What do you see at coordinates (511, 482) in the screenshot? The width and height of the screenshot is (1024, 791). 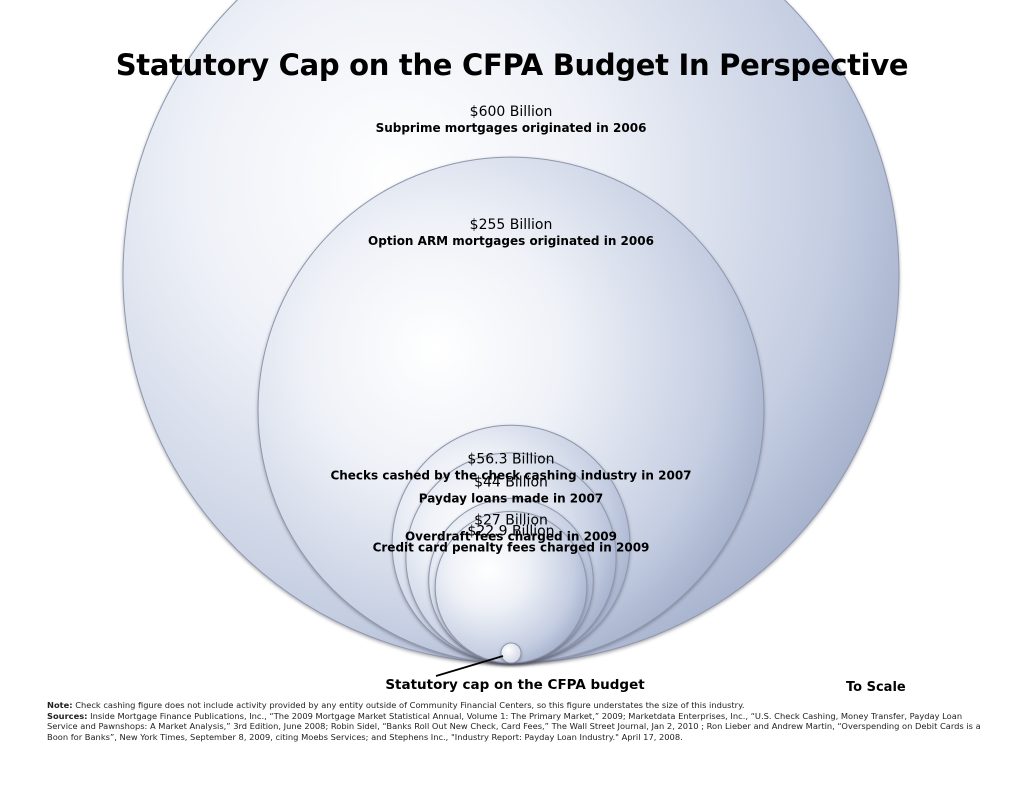 I see `value-label: $44 Billion` at bounding box center [511, 482].